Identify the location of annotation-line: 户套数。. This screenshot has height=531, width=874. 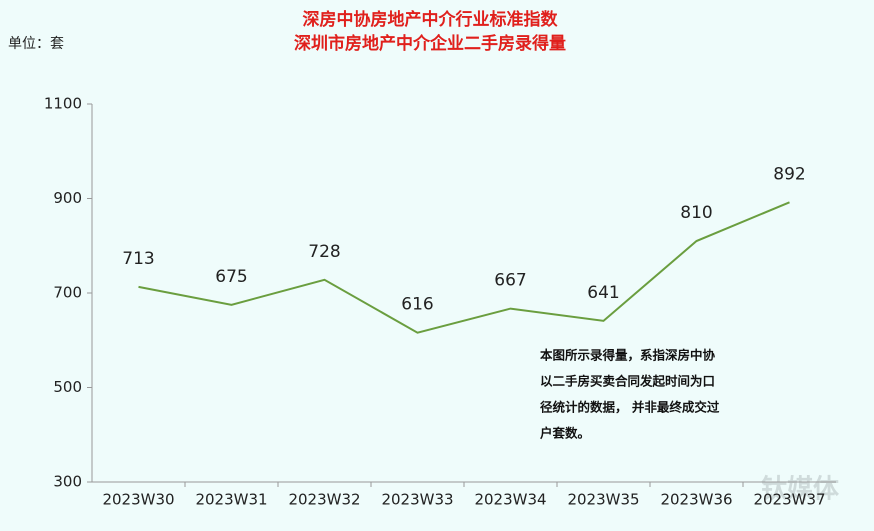
(565, 433).